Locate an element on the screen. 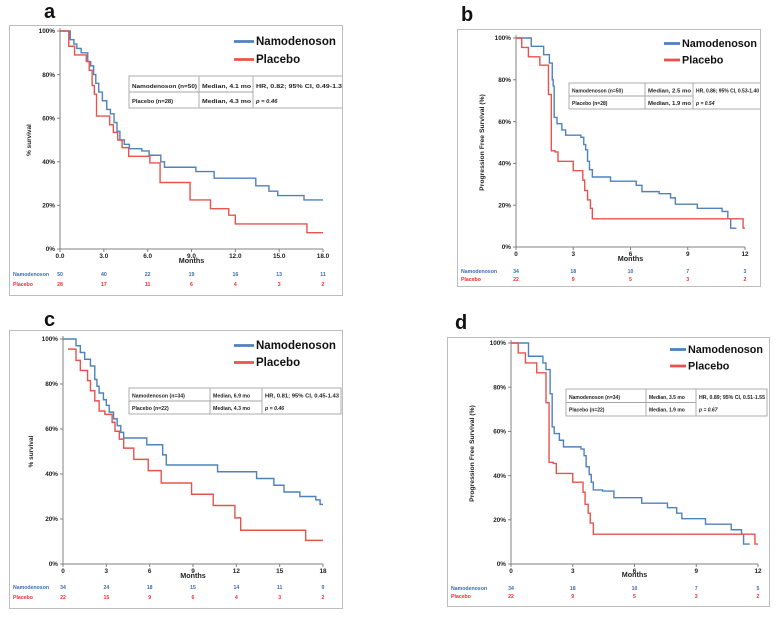  at-risk-count: 16 is located at coordinates (235, 275).